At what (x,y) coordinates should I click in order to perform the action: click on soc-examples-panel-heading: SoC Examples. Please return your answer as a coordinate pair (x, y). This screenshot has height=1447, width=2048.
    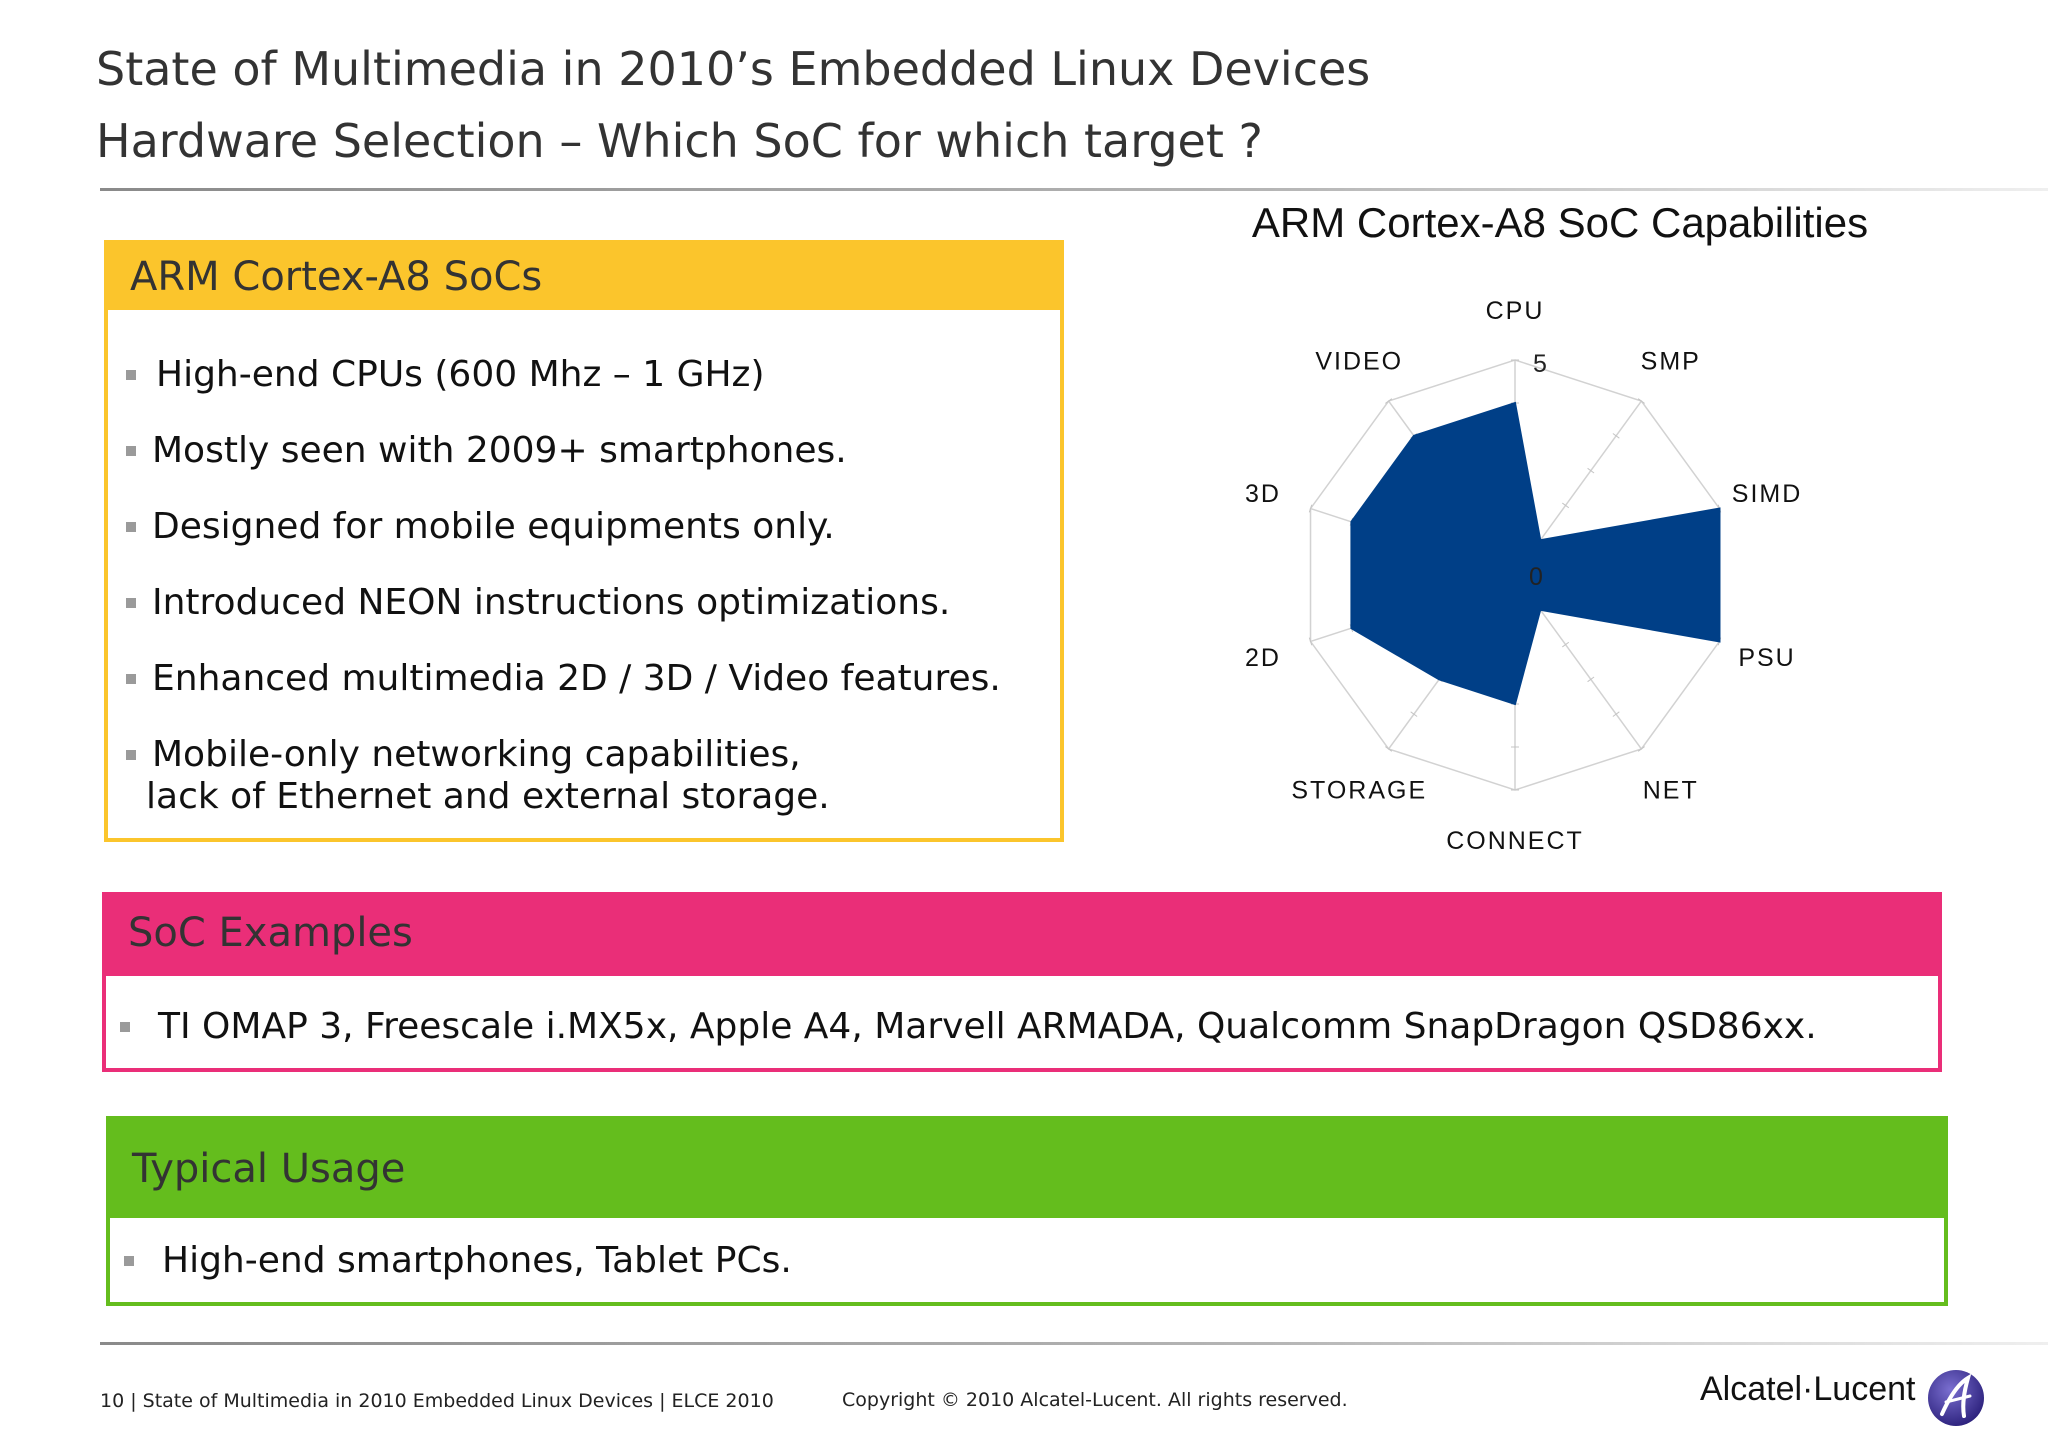
    Looking at the image, I should click on (270, 933).